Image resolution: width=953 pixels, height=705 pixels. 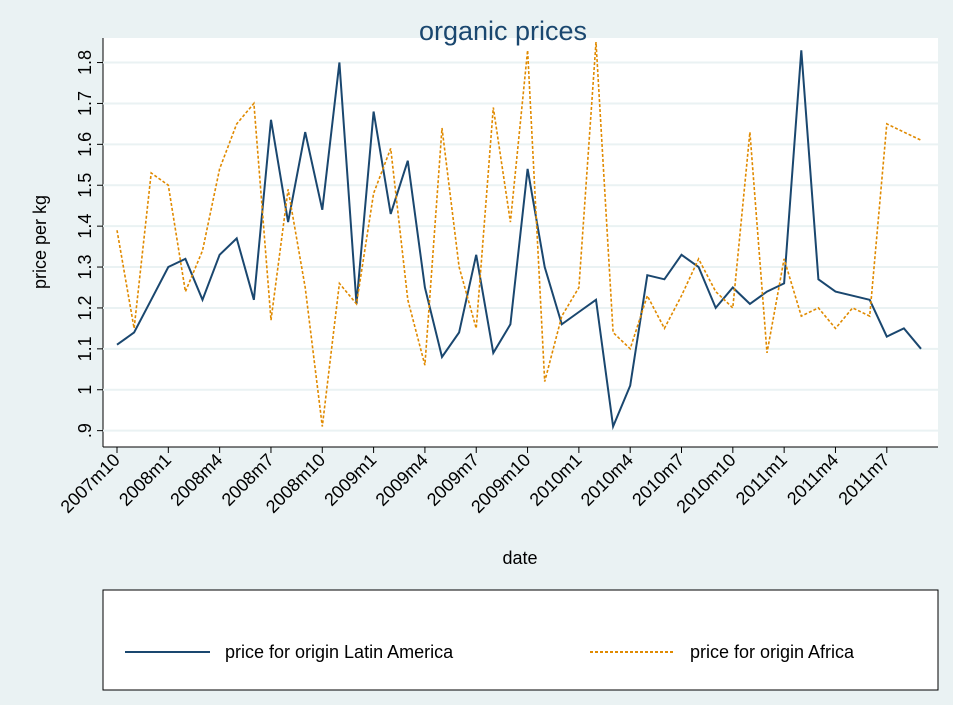 I want to click on y-axis-label: price per kg, so click(x=40, y=242).